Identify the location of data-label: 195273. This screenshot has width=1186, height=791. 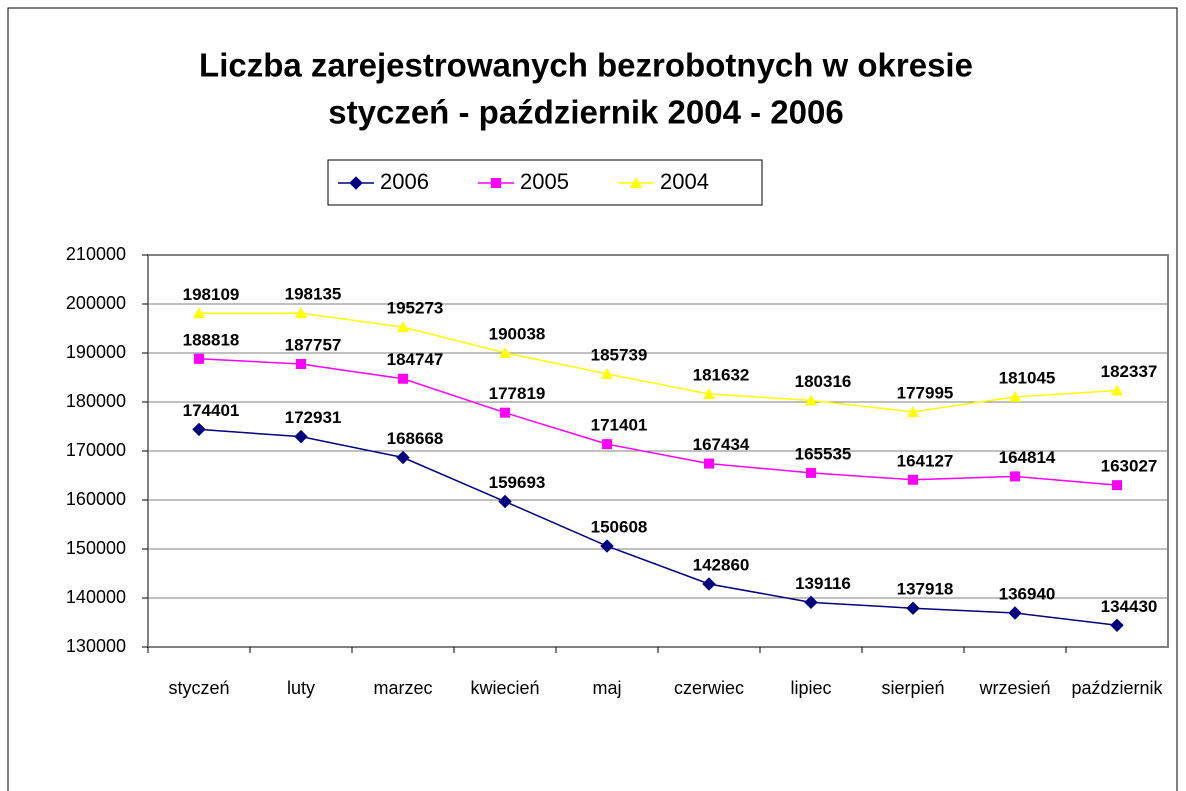
(415, 308).